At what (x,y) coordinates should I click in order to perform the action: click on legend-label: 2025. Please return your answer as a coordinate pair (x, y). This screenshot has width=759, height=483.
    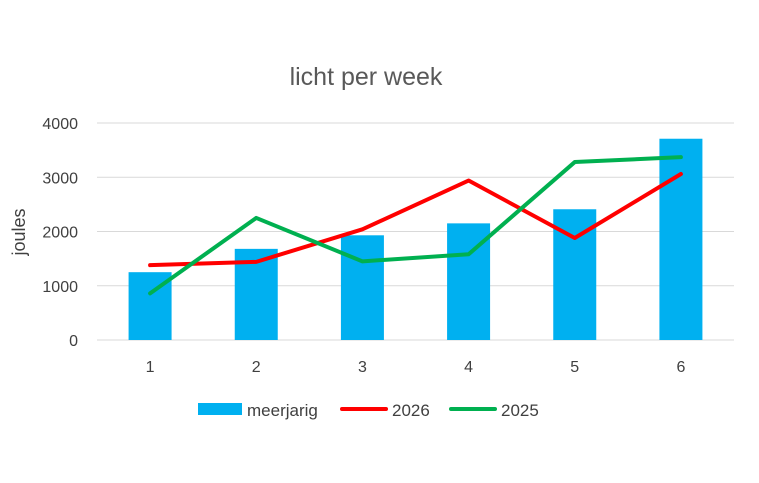
    Looking at the image, I should click on (520, 410).